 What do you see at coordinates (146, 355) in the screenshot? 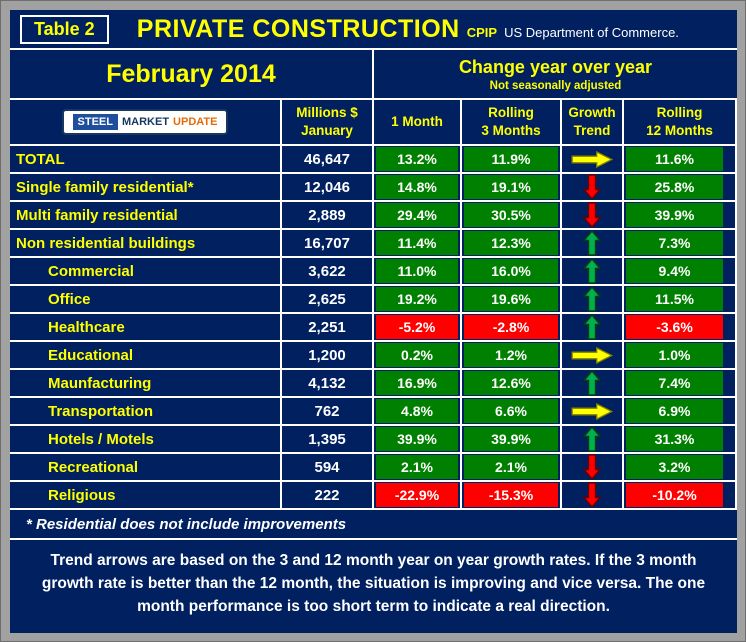
I see `row-category-label: Educational` at bounding box center [146, 355].